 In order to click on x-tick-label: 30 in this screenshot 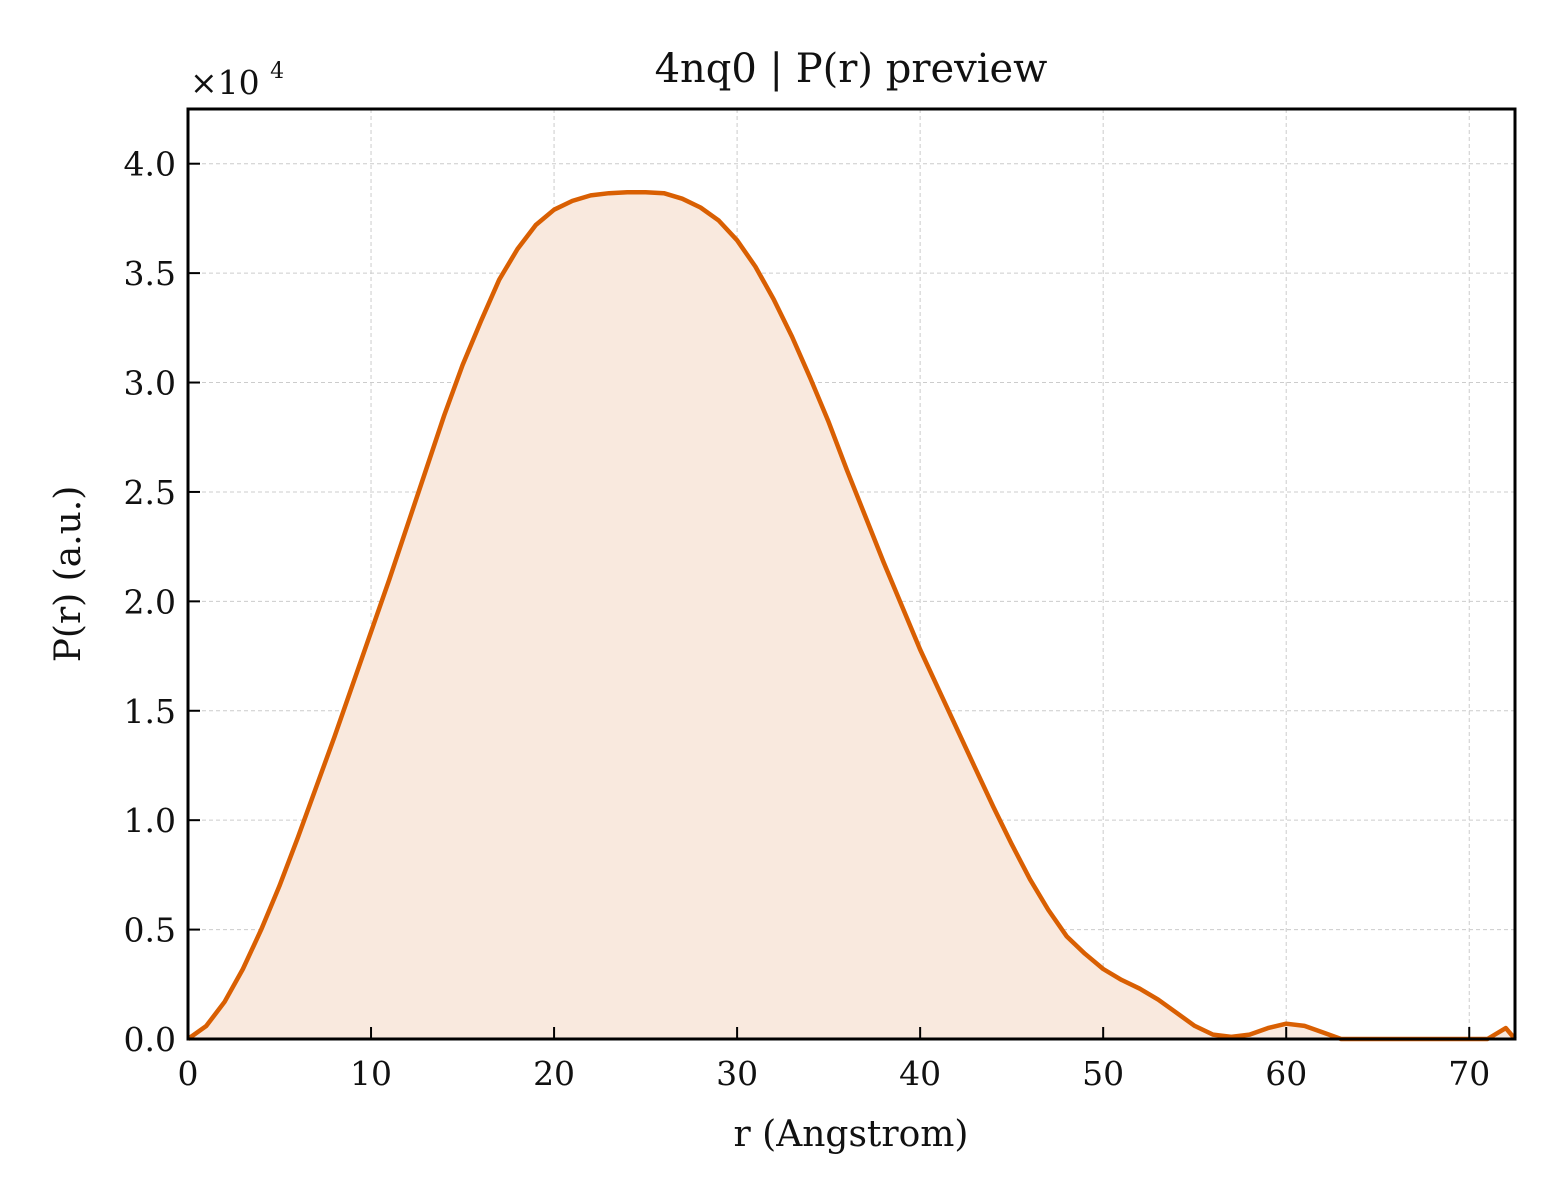, I will do `click(737, 1073)`.